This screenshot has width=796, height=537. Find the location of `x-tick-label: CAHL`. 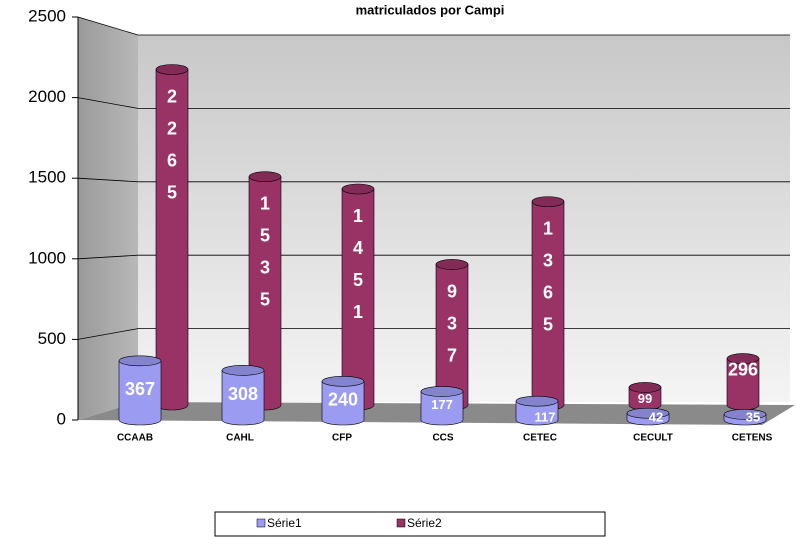

x-tick-label: CAHL is located at coordinates (240, 438).